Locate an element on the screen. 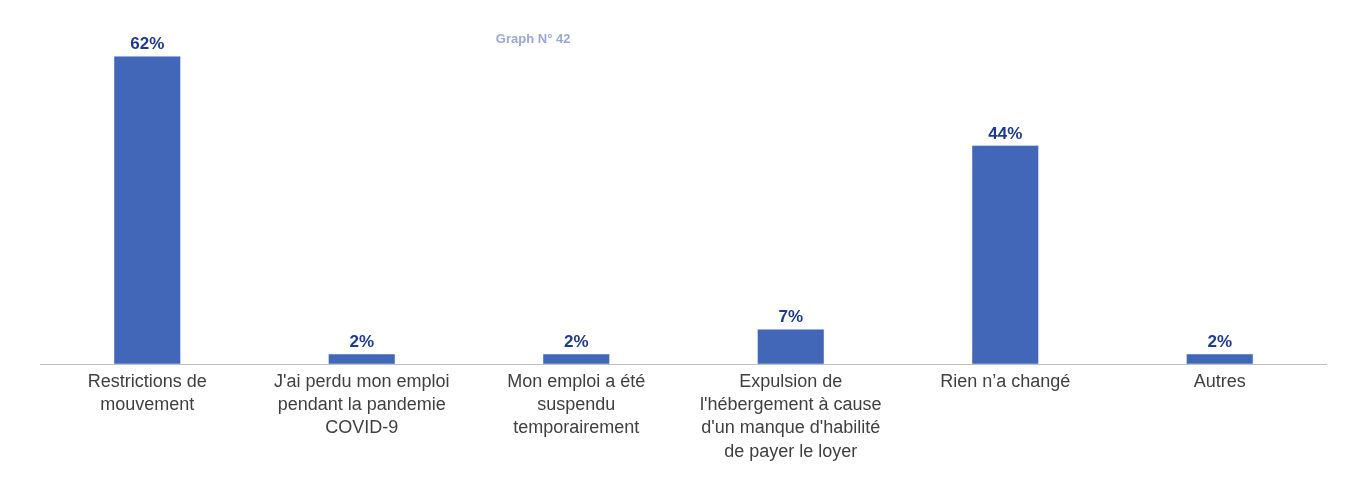 Image resolution: width=1367 pixels, height=484 pixels. chart-title: Graph N° 42 is located at coordinates (533, 38).